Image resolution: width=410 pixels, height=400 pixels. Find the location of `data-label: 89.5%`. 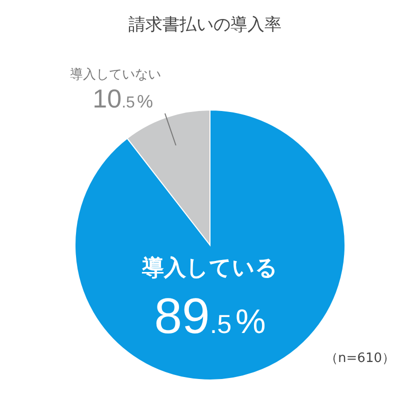

data-label: 89.5% is located at coordinates (210, 316).